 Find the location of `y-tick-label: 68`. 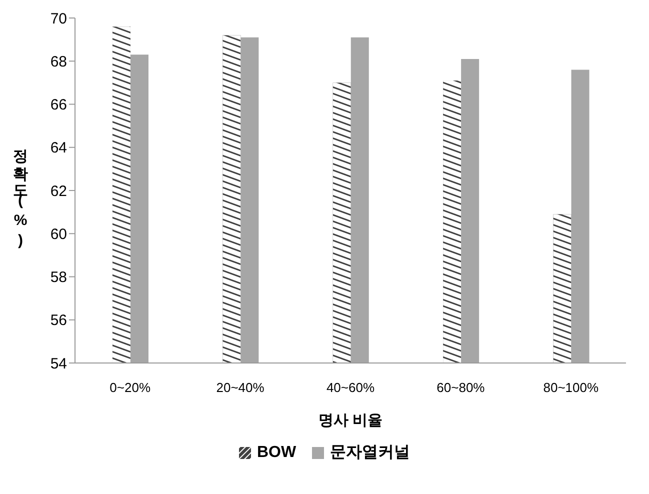

y-tick-label: 68 is located at coordinates (58, 61).